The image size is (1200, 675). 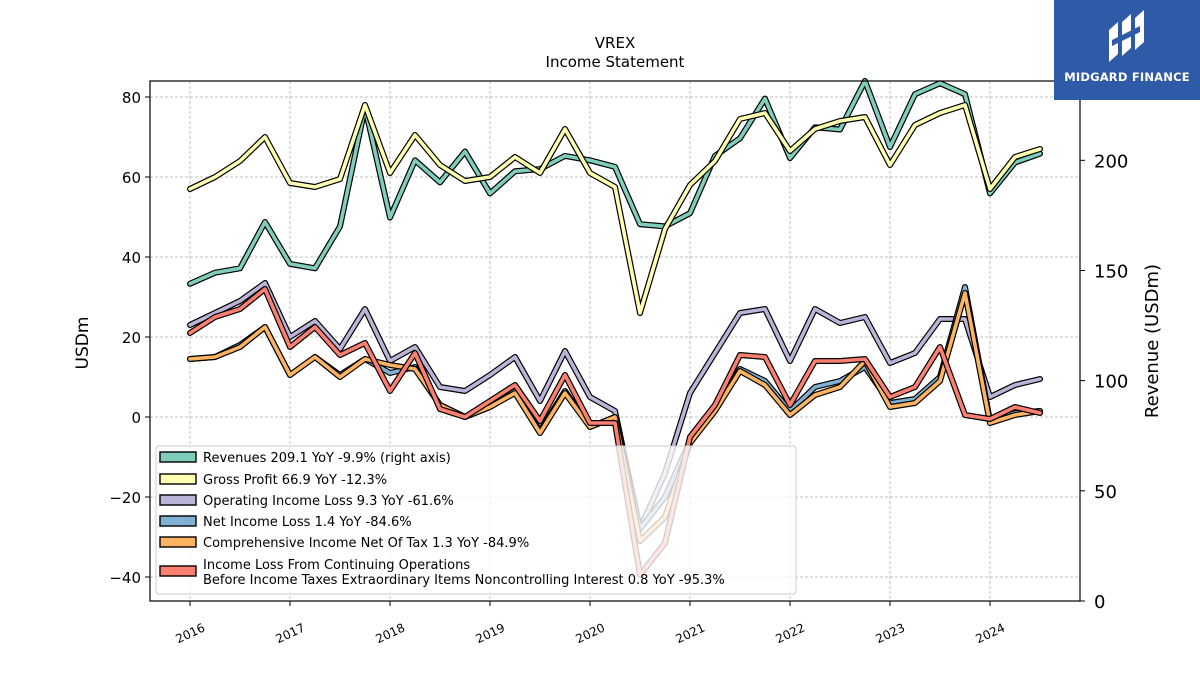 What do you see at coordinates (1126, 36) in the screenshot?
I see `logo-mark-icon` at bounding box center [1126, 36].